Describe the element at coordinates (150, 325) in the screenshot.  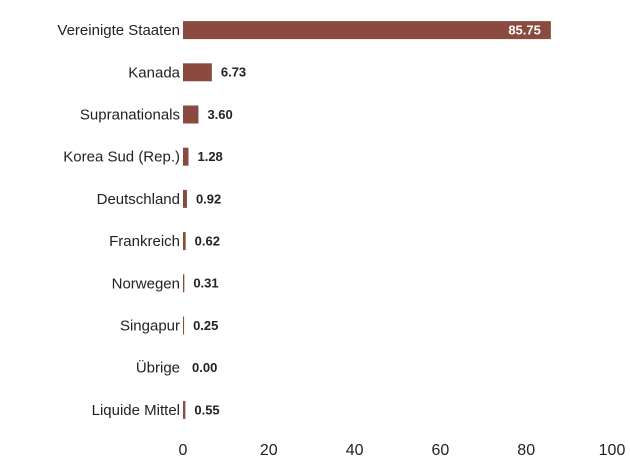
I see `category-label: Singapur` at that location.